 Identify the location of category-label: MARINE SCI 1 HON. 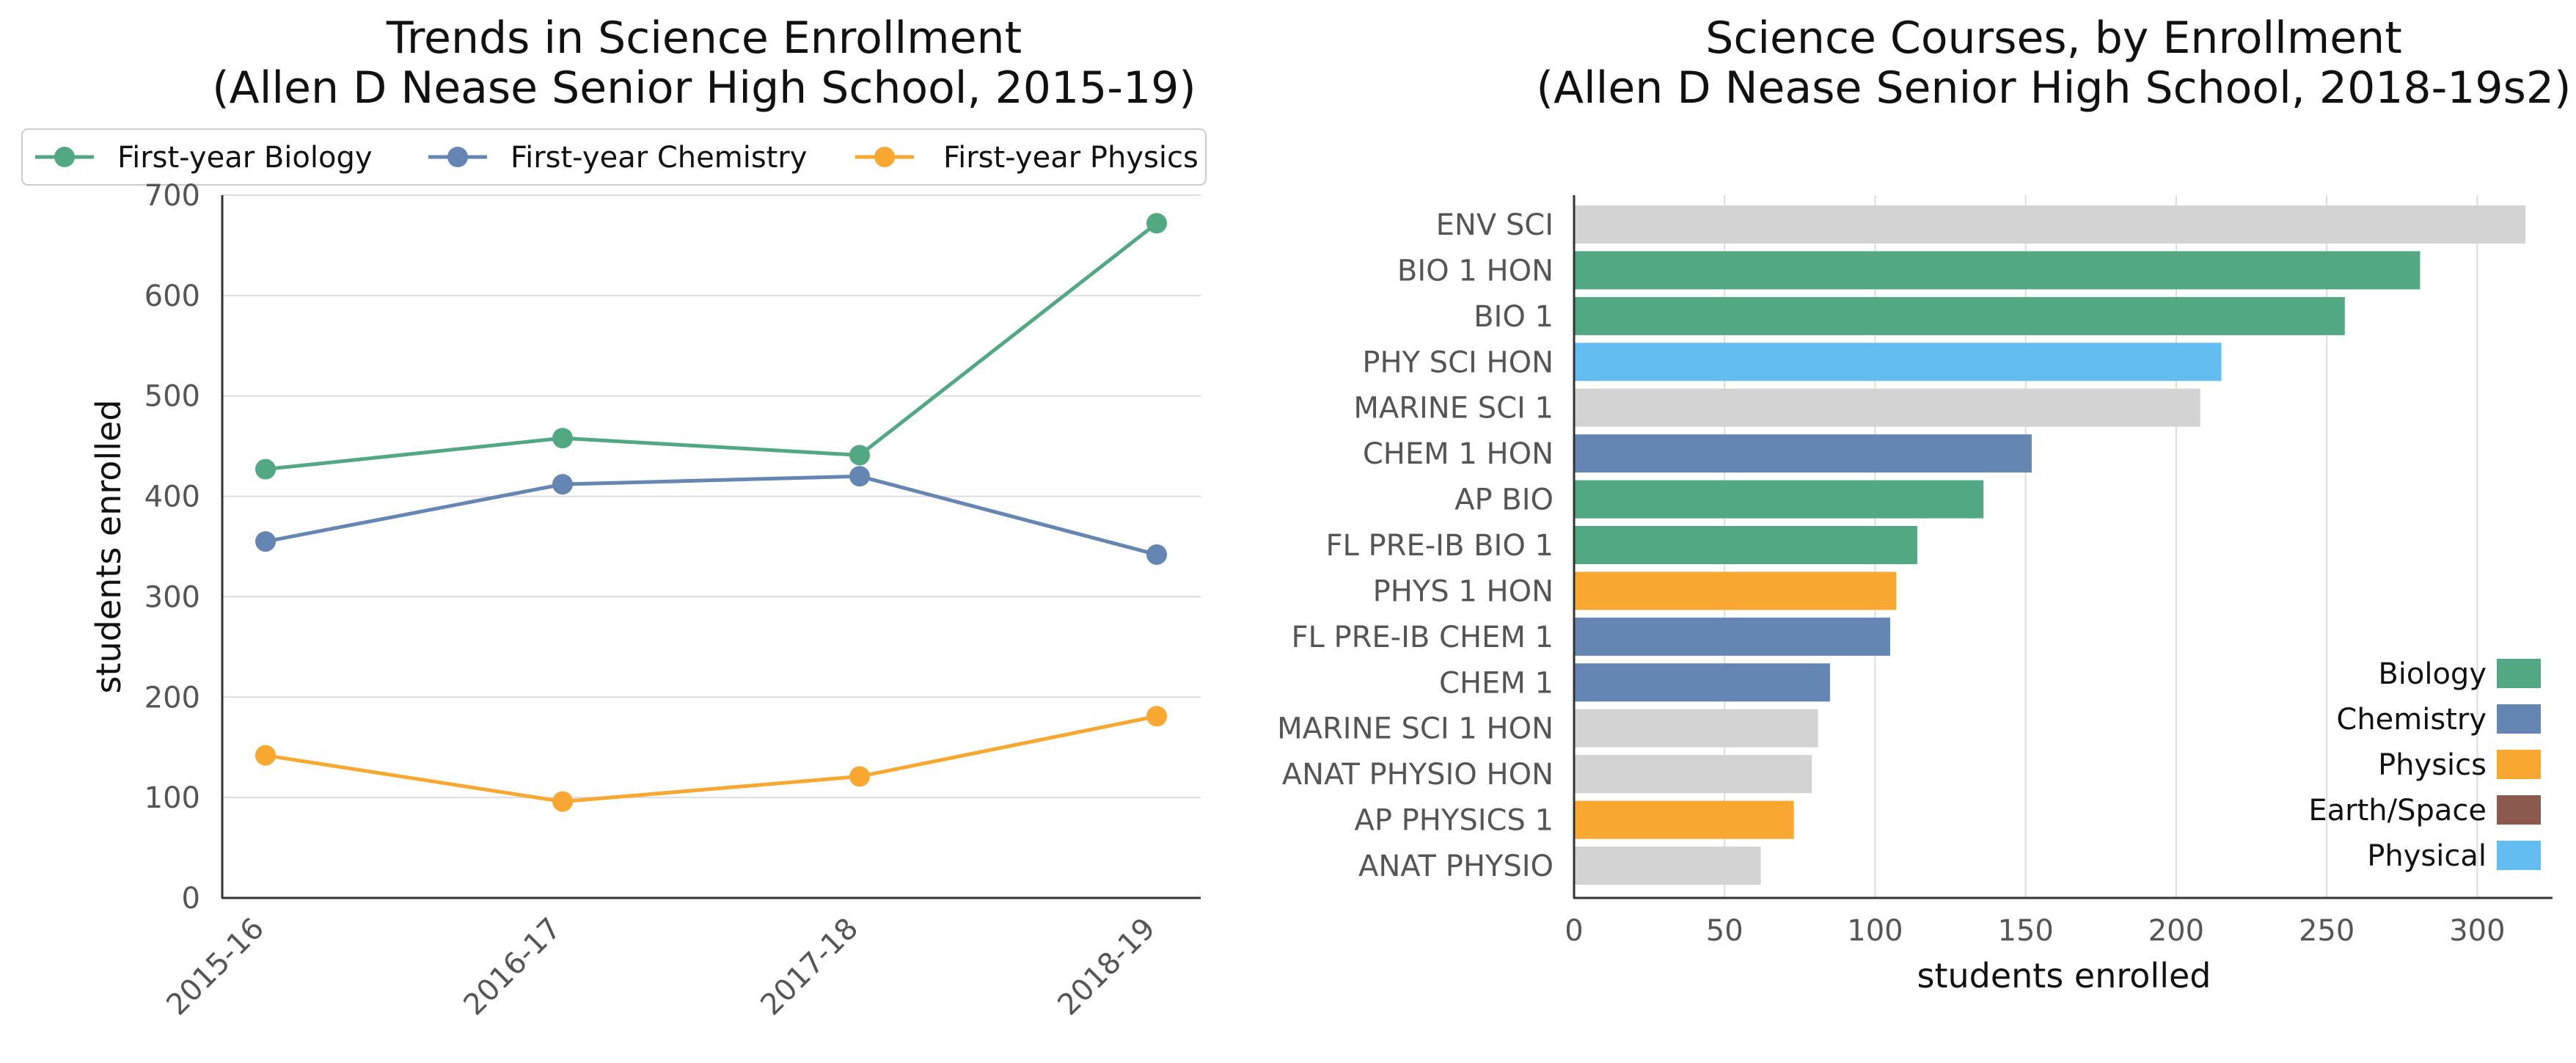
(1416, 729).